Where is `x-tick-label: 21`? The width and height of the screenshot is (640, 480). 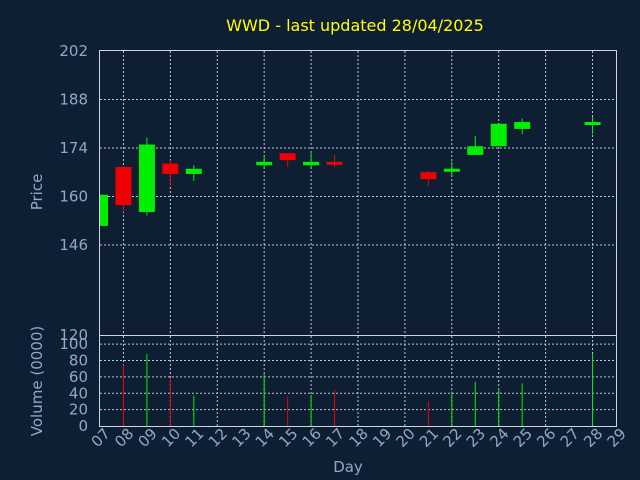
x-tick-label: 21 is located at coordinates (429, 438).